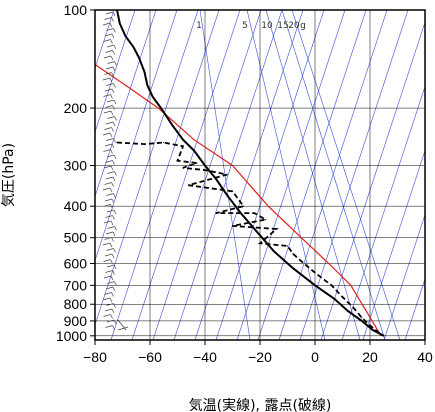  What do you see at coordinates (76, 165) in the screenshot?
I see `y-tick-label: 300` at bounding box center [76, 165].